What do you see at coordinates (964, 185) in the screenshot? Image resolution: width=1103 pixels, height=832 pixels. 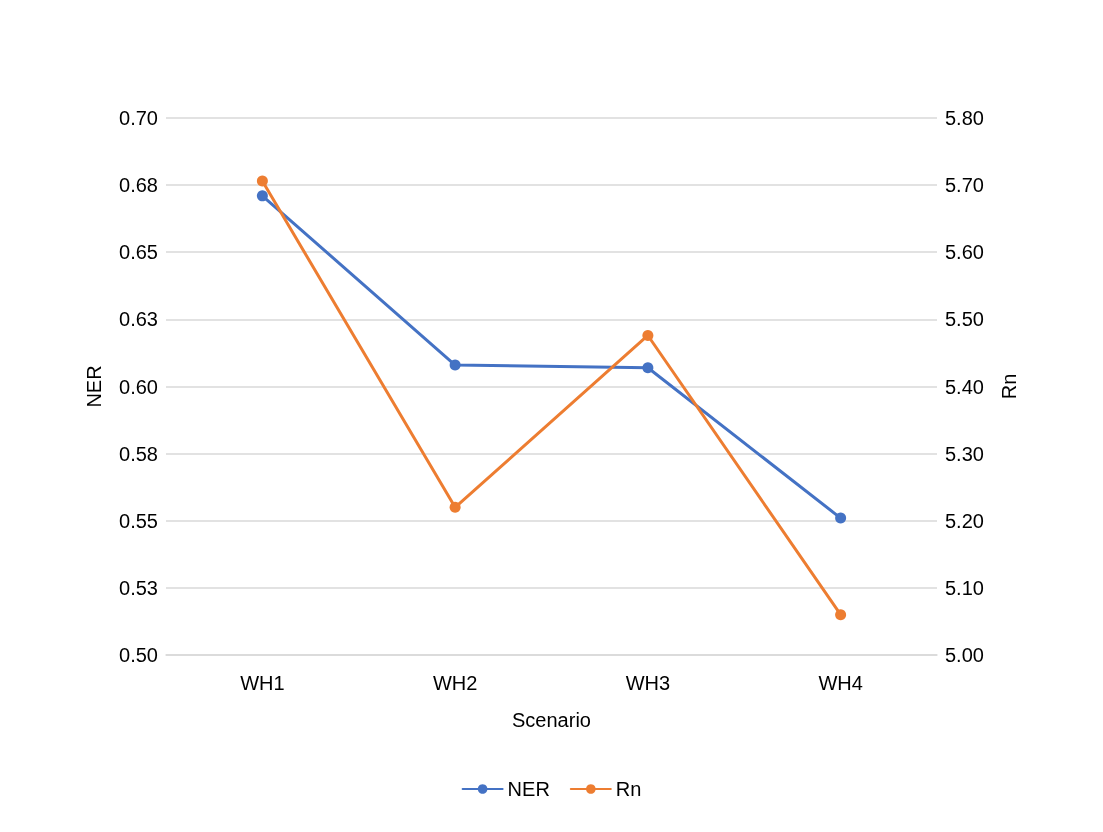 I see `y2-tick-label: 5.70` at bounding box center [964, 185].